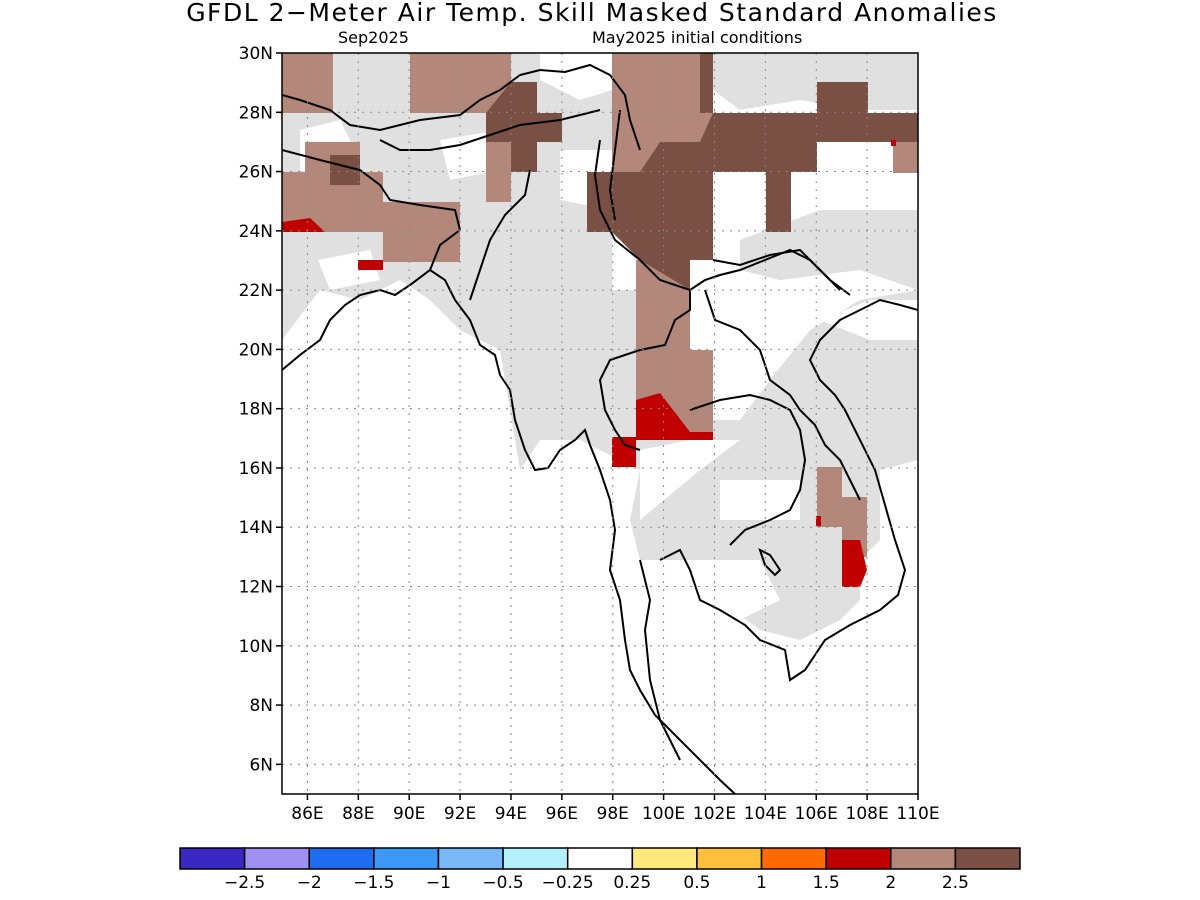 The width and height of the screenshot is (1200, 900). Describe the element at coordinates (261, 765) in the screenshot. I see `lat-tick-label: 6N` at that location.